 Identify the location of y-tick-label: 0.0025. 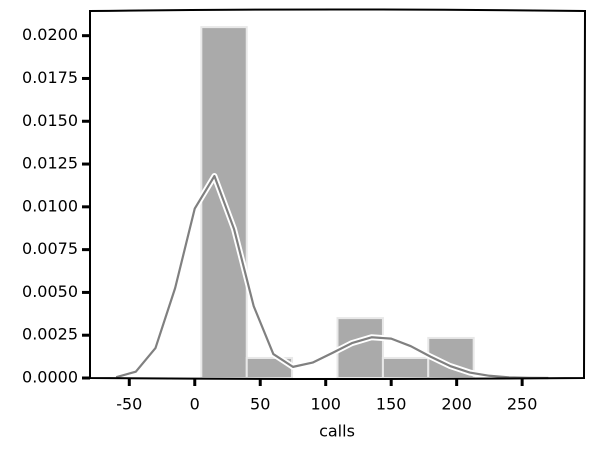
(50, 334).